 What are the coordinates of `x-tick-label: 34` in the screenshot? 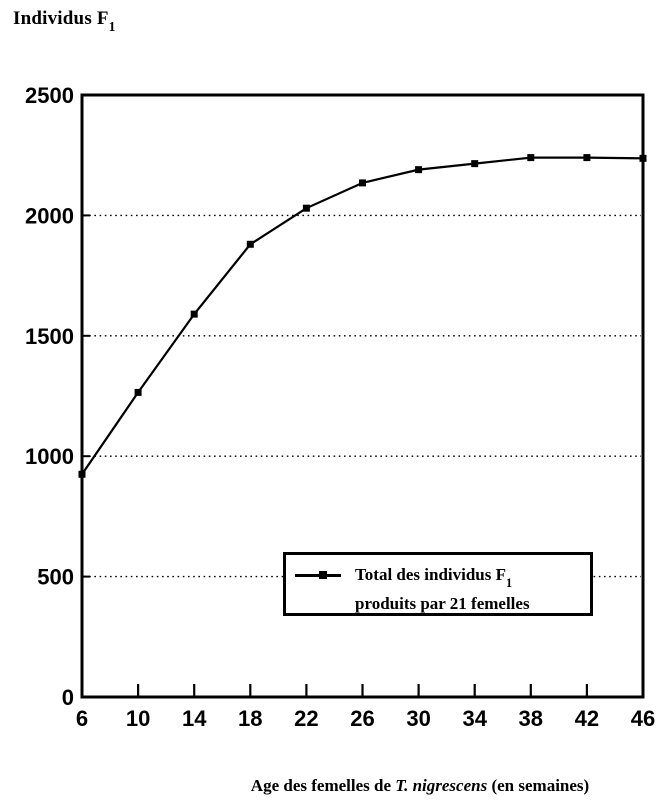 It's located at (474, 718).